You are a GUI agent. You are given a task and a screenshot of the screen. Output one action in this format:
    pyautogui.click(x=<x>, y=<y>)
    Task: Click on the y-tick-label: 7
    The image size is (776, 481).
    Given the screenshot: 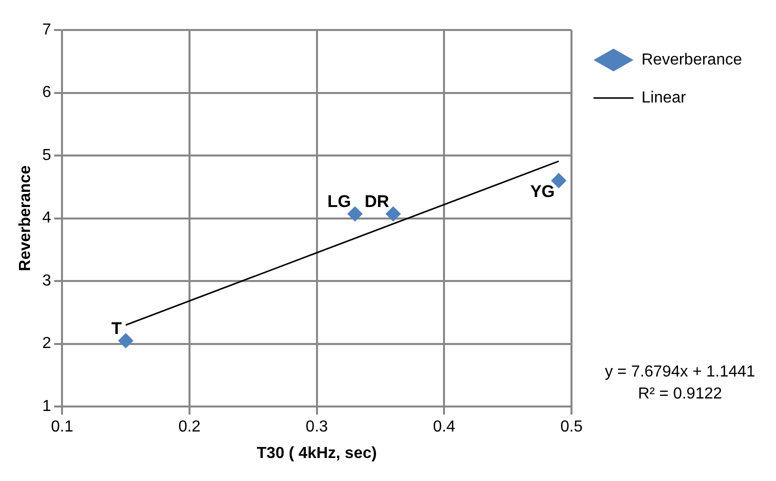 What is the action you would take?
    pyautogui.click(x=47, y=29)
    